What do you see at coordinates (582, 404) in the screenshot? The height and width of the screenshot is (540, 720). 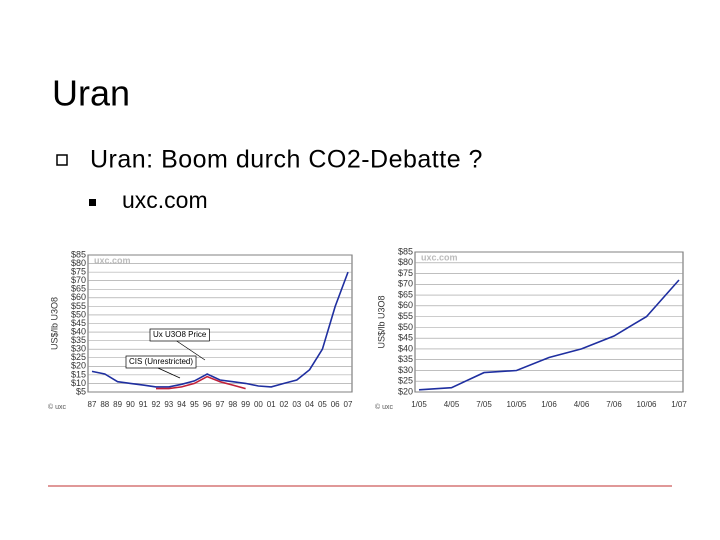 I see `x-tick-label: 4/06` at bounding box center [582, 404].